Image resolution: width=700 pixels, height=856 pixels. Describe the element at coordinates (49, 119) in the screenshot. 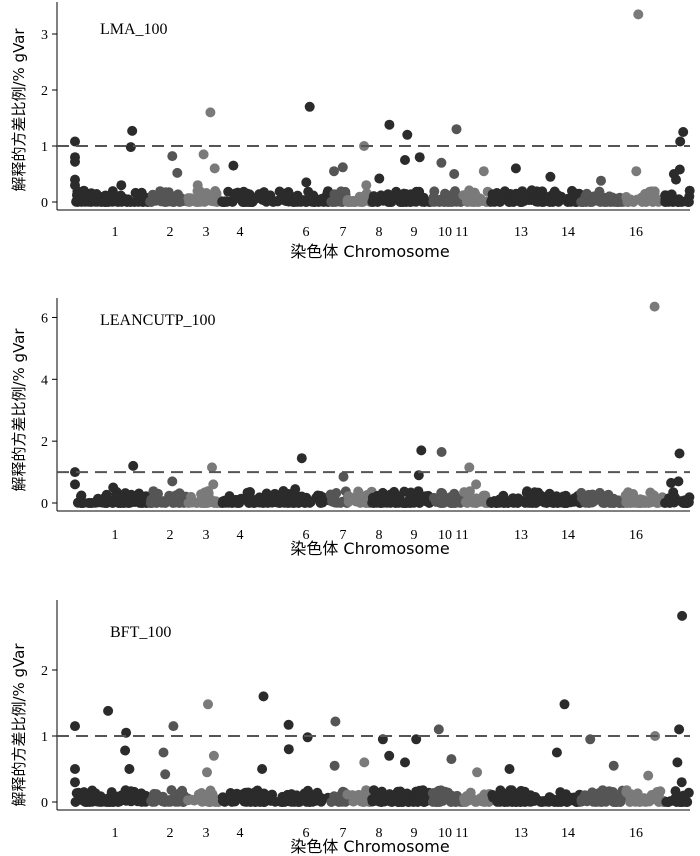

I see `y-ticks: 0 1 2 3` at that location.